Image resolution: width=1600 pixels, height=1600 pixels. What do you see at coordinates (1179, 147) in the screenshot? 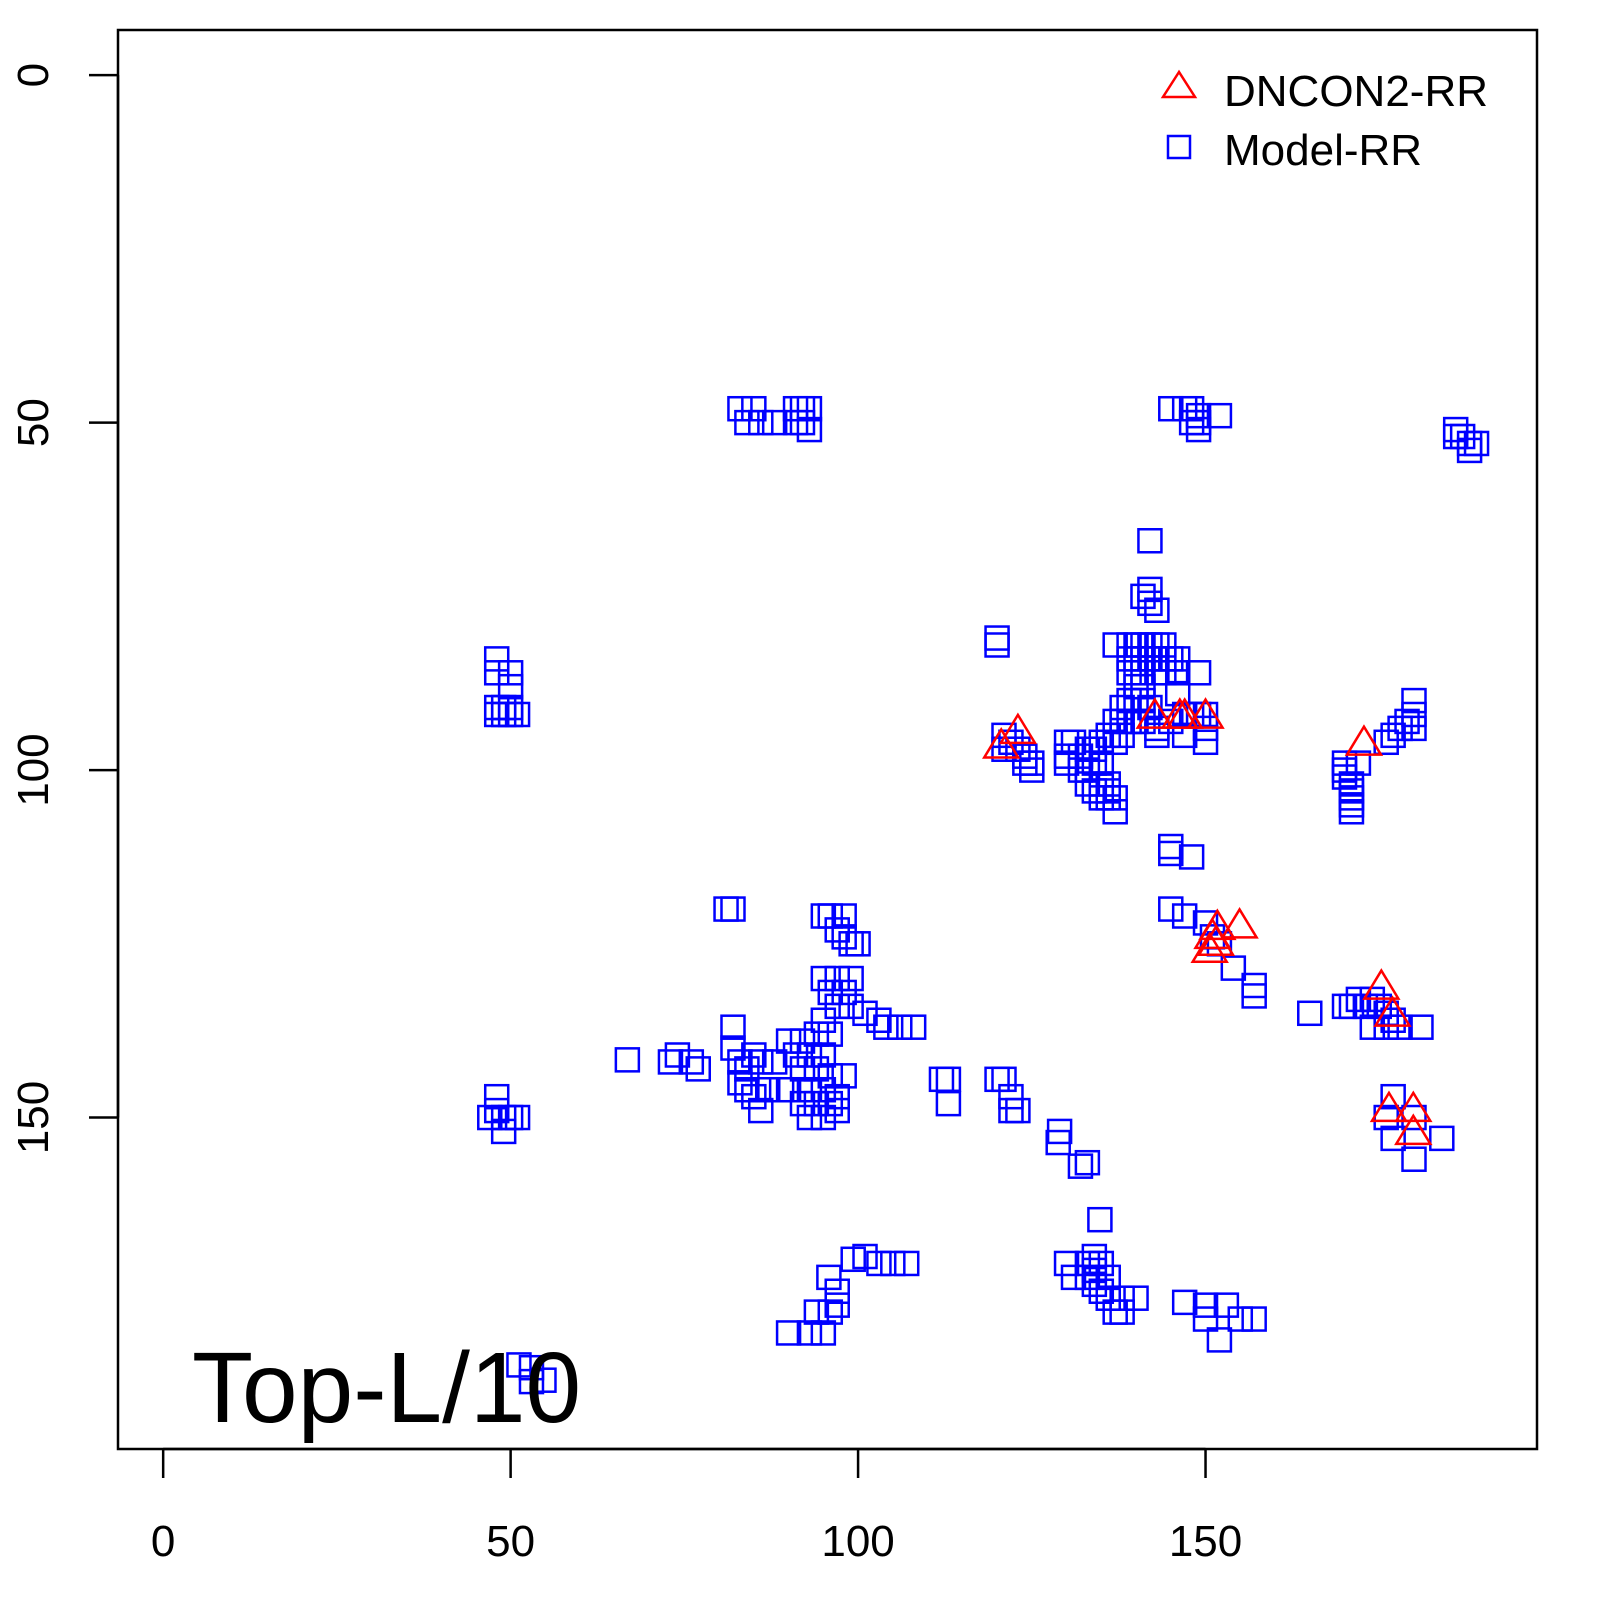
I see `legend-square-icon` at bounding box center [1179, 147].